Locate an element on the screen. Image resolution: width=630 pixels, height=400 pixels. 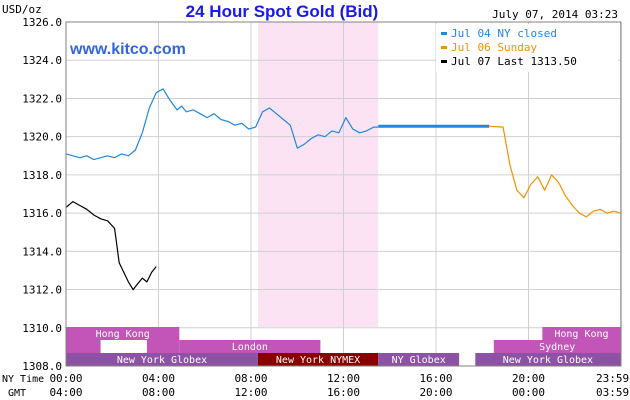
legend-entry: Jul 04 NY closed is located at coordinates (504, 33).